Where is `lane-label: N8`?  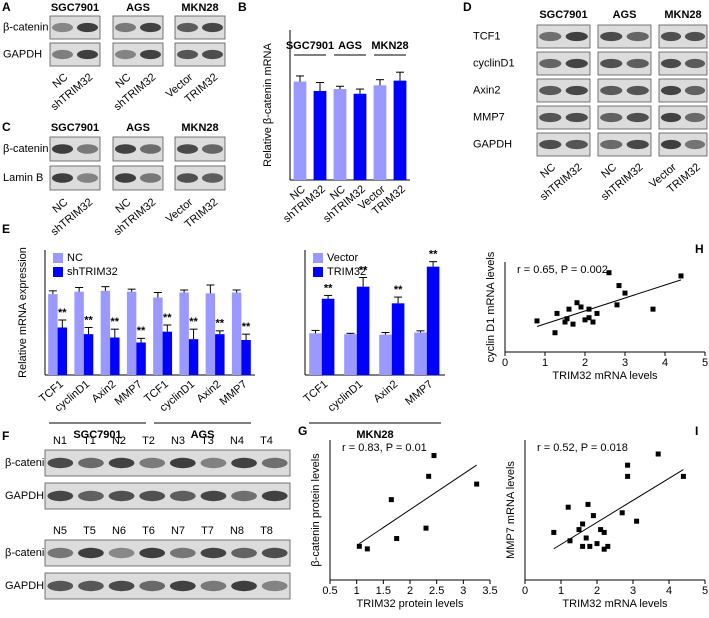 lane-label: N8 is located at coordinates (237, 531).